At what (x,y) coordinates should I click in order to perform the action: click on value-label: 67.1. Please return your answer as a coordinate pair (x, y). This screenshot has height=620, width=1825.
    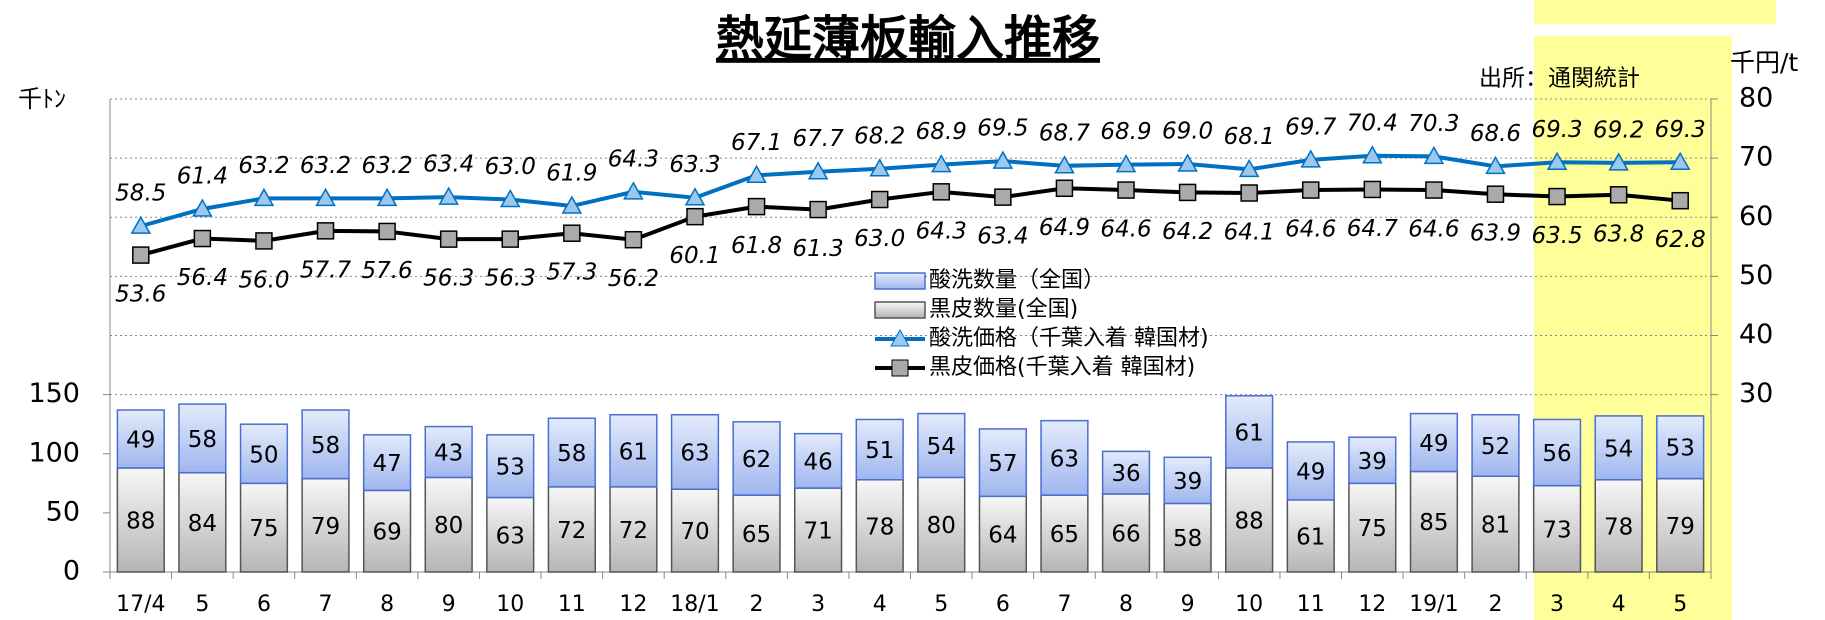
    Looking at the image, I should click on (756, 143).